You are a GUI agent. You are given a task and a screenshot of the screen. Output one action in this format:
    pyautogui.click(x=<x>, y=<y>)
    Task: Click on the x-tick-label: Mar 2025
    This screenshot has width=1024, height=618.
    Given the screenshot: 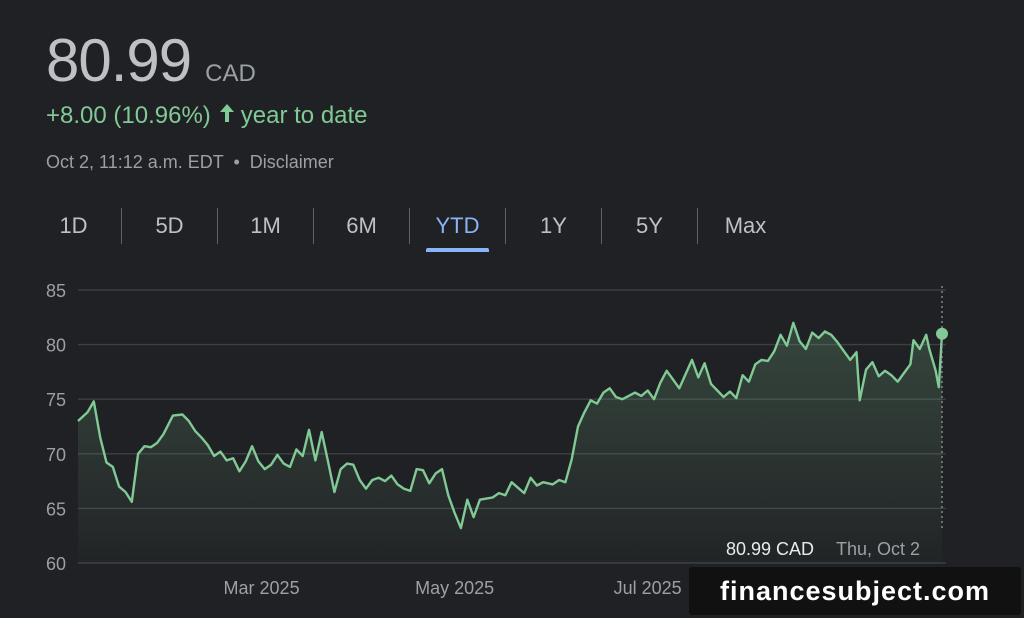 What is the action you would take?
    pyautogui.click(x=262, y=588)
    